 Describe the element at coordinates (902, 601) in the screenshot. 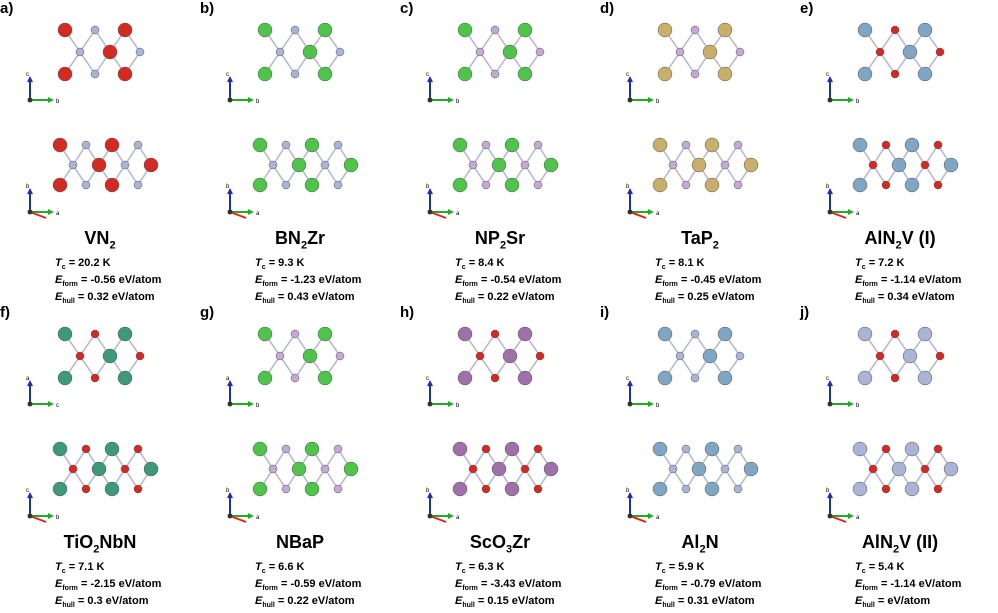

I see `value: = eV/atom` at that location.